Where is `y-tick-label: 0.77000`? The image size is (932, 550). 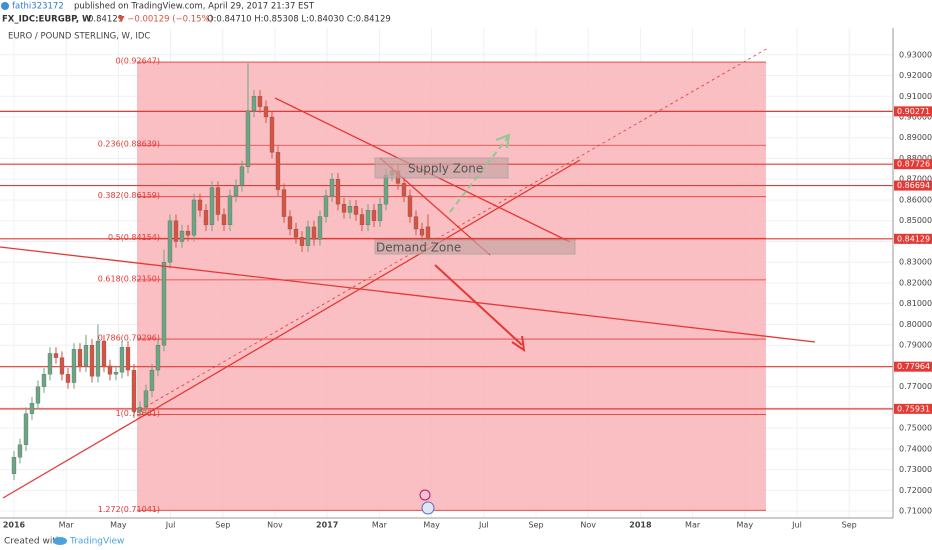 y-tick-label: 0.77000 is located at coordinates (915, 386).